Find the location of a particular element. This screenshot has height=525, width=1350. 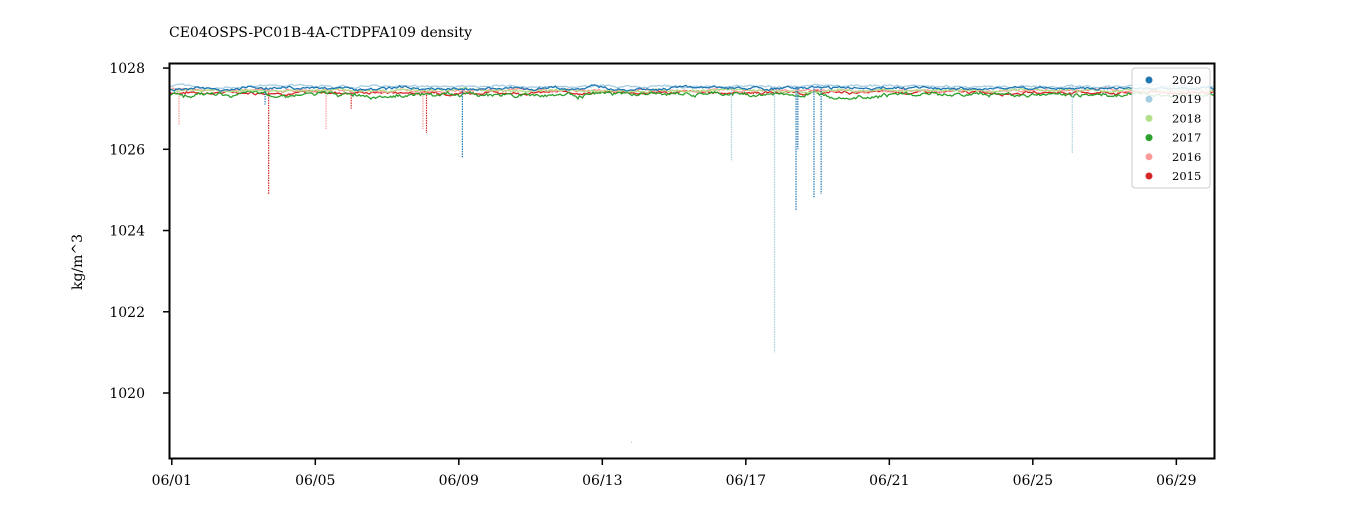

legend-label-2018: 2018 is located at coordinates (1186, 118).